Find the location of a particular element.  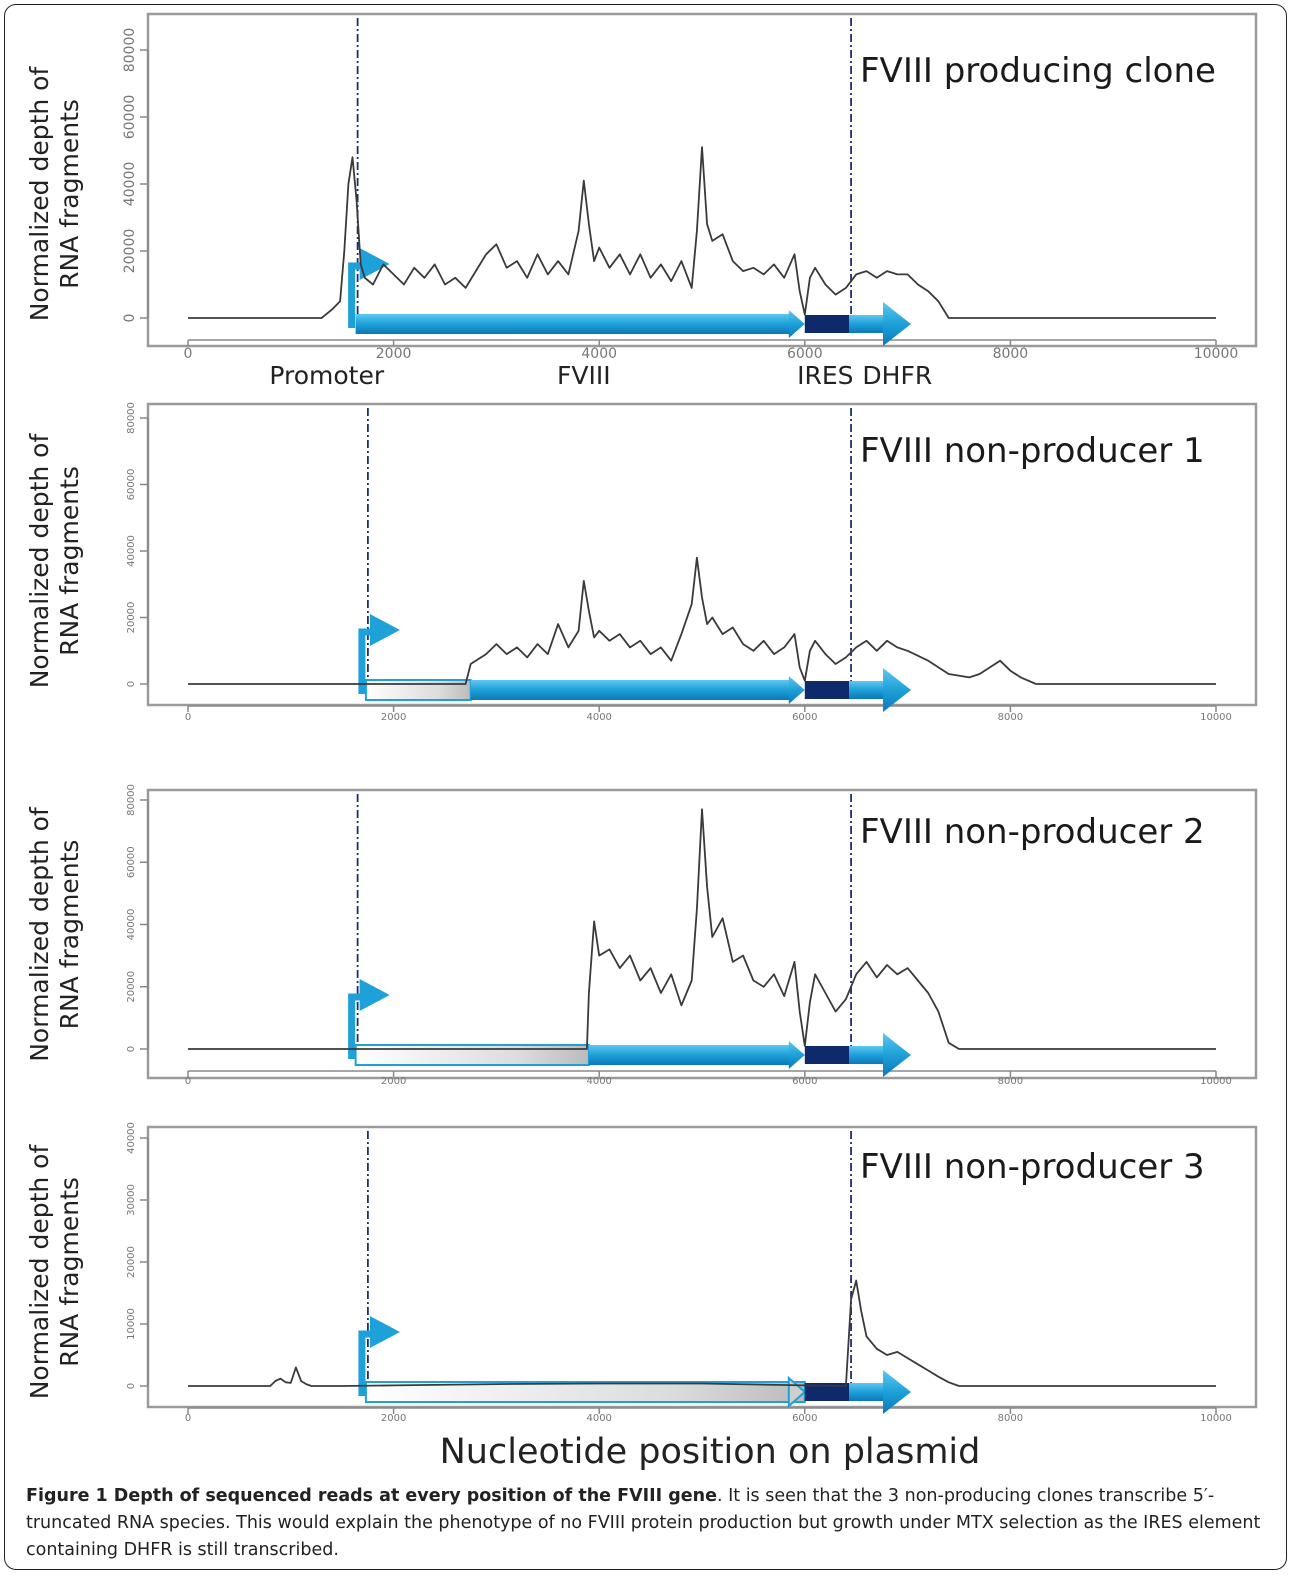

panel-title: FVIII non-producer 2 is located at coordinates (1032, 832).